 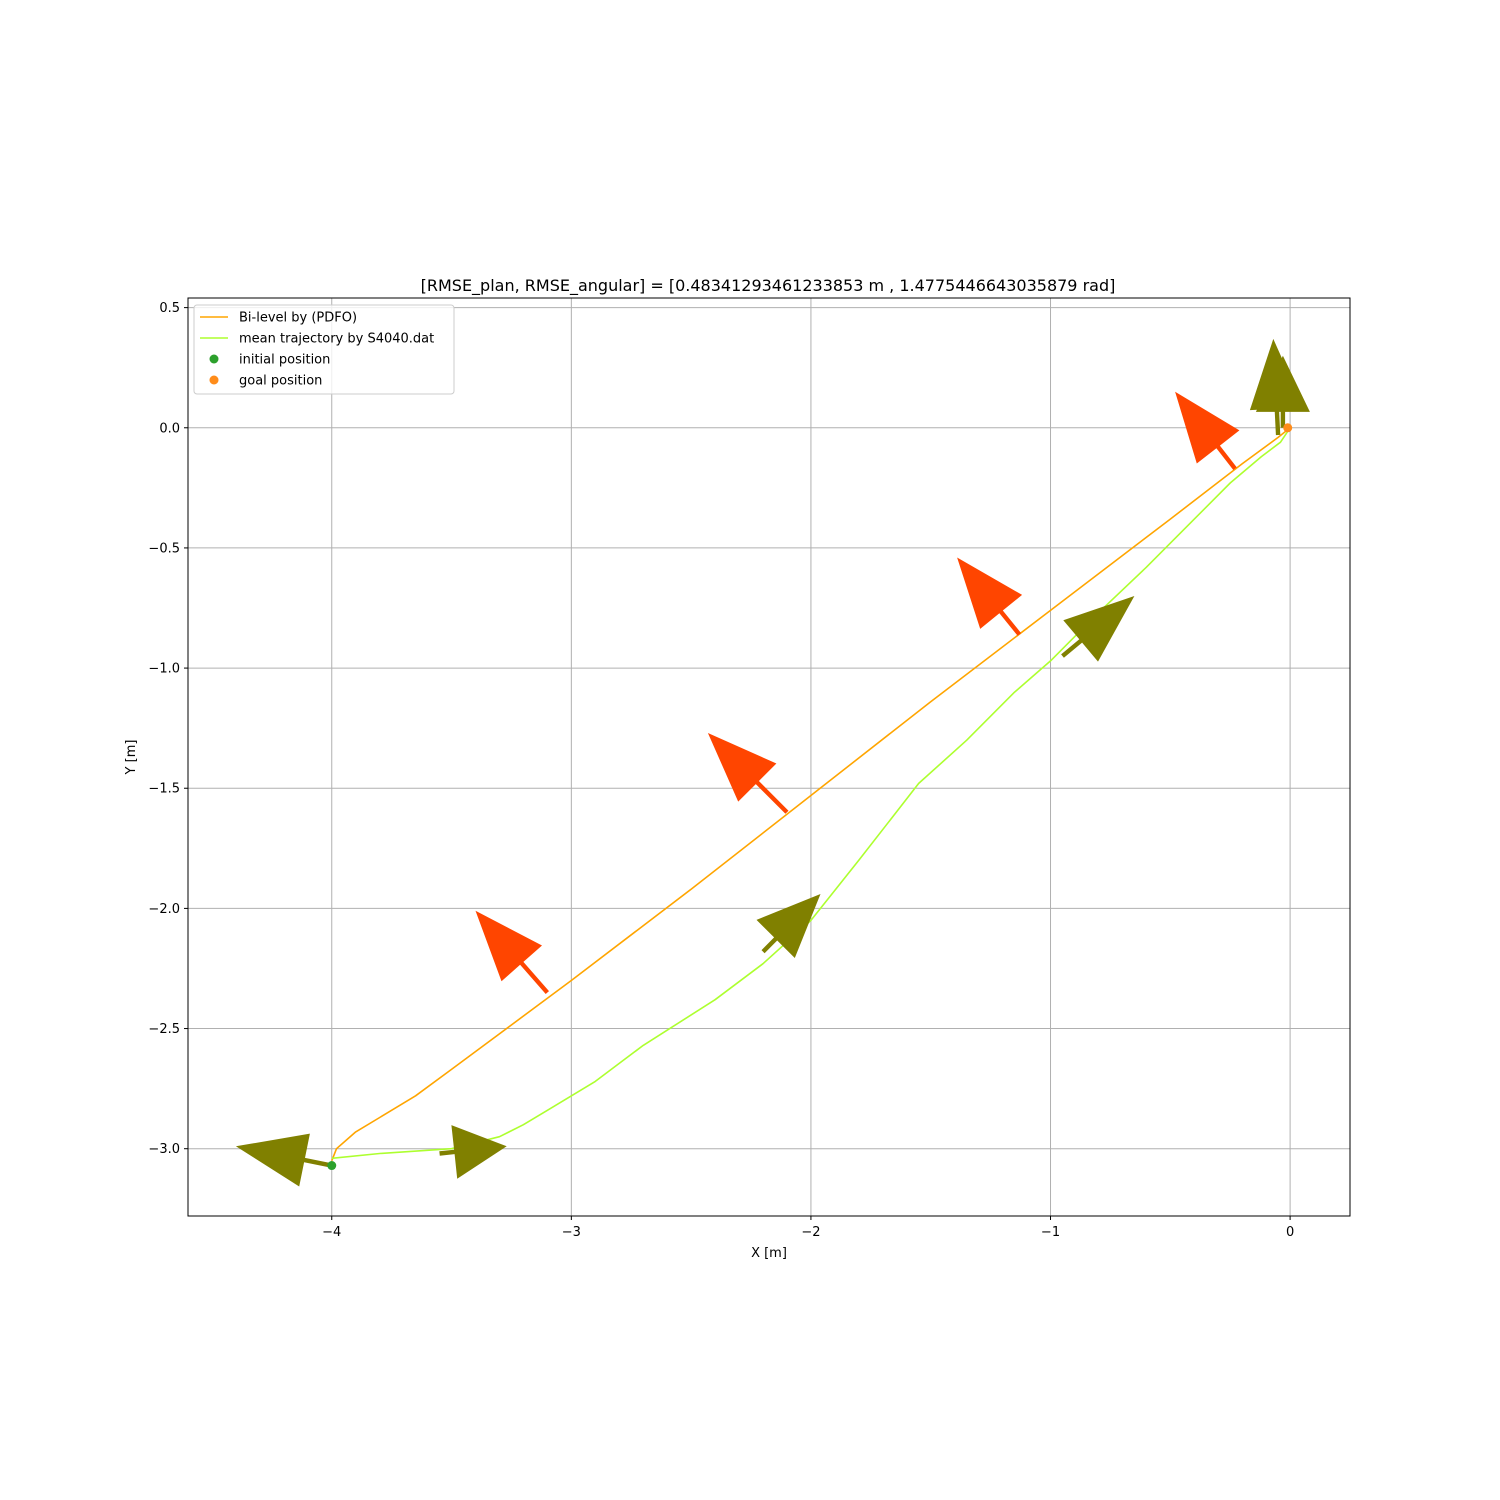 I want to click on x-tick-label: −1, so click(x=1050, y=1232).